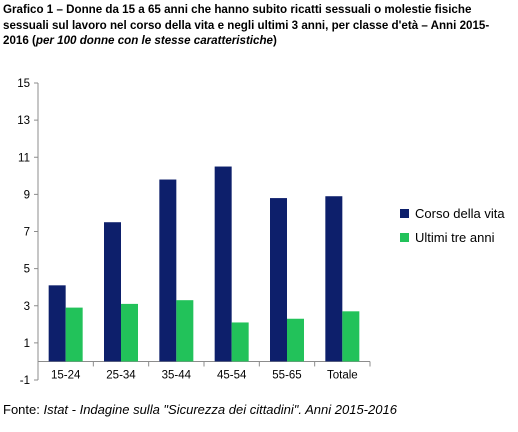  What do you see at coordinates (23, 409) in the screenshot?
I see `source-label: Fonte:` at bounding box center [23, 409].